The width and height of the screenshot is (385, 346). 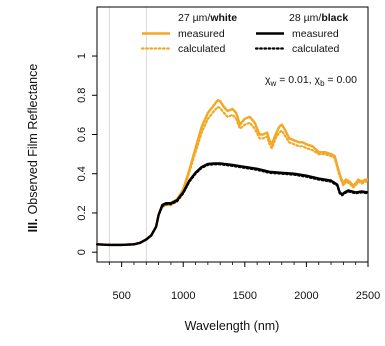 I want to click on y-axis-title-prefix: III., so click(x=33, y=225).